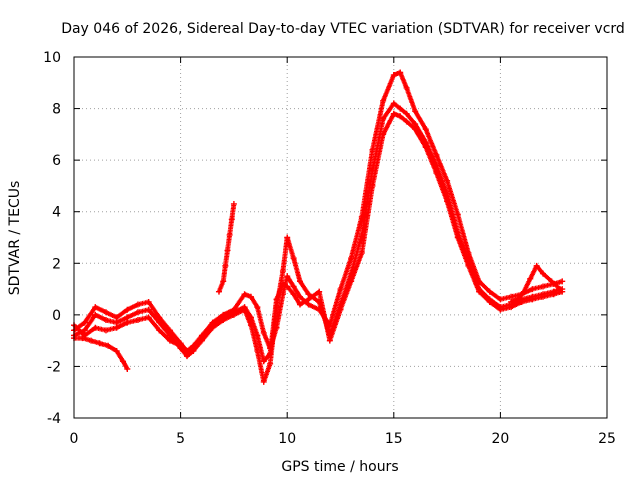 The height and width of the screenshot is (480, 640). What do you see at coordinates (74, 439) in the screenshot?
I see `x-tick-label: 0` at bounding box center [74, 439].